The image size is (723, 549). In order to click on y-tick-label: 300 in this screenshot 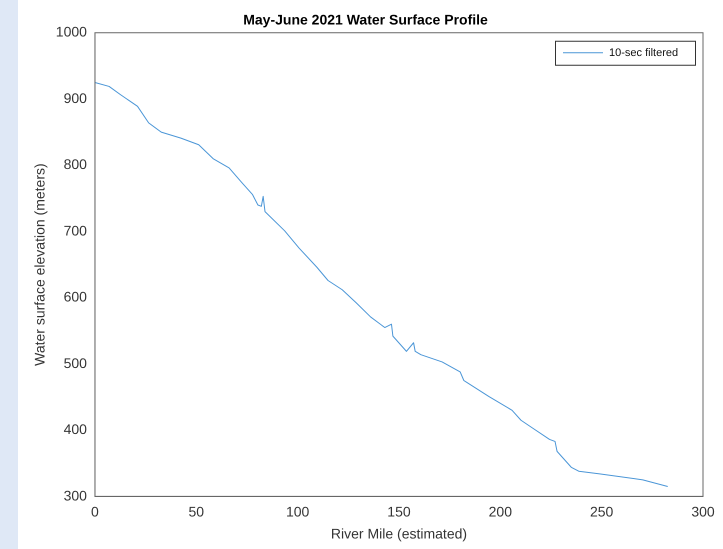, I will do `click(76, 495)`.